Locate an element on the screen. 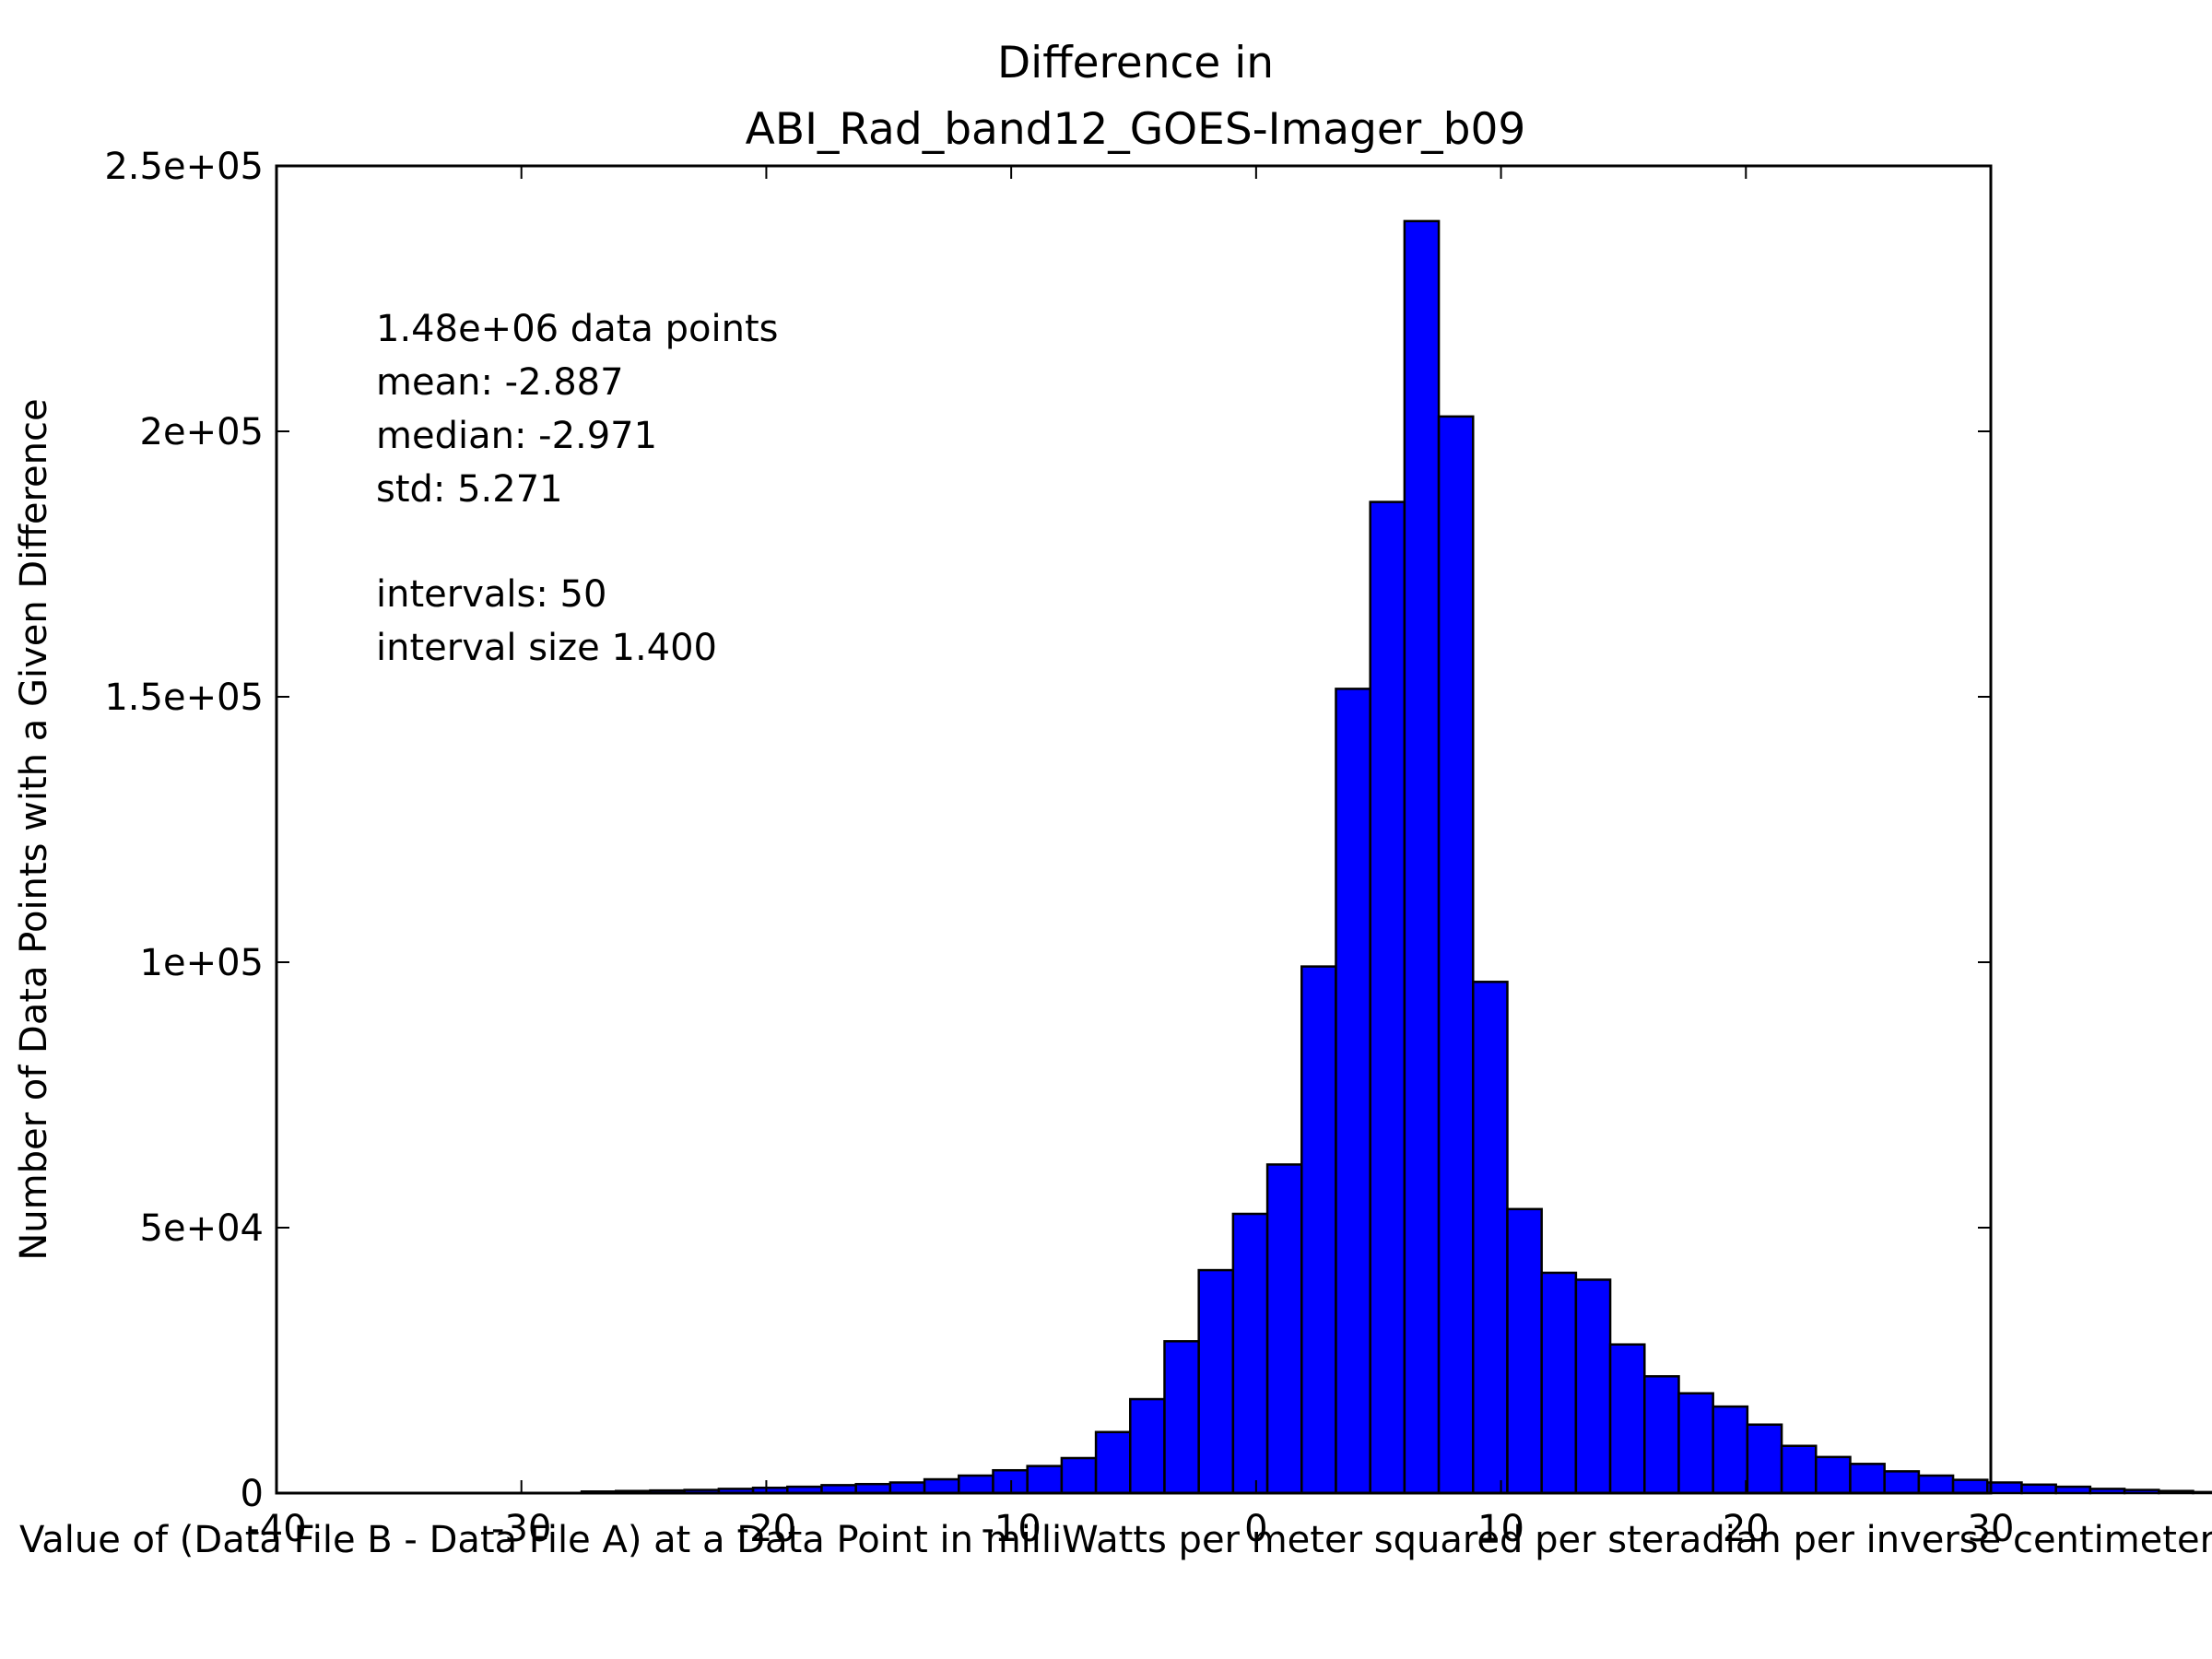 The height and width of the screenshot is (1659, 2212). stats-interval-size: interval size 1.400 is located at coordinates (546, 648).